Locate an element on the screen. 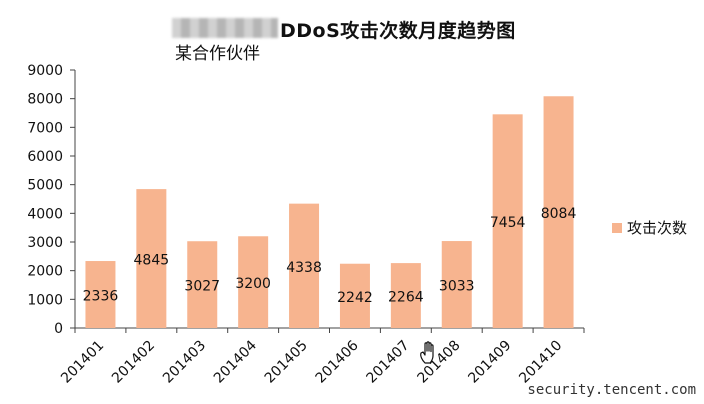 Image resolution: width=704 pixels, height=404 pixels. y-tick-label: 5000 is located at coordinates (45, 186).